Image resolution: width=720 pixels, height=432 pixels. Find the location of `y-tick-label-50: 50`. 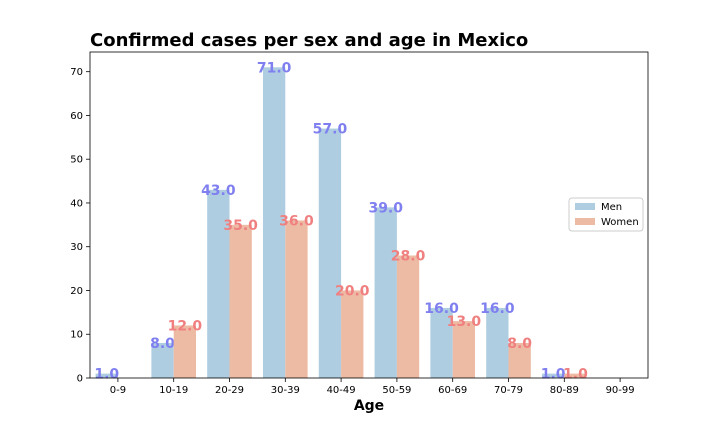

y-tick-label-50: 50 is located at coordinates (76, 160).